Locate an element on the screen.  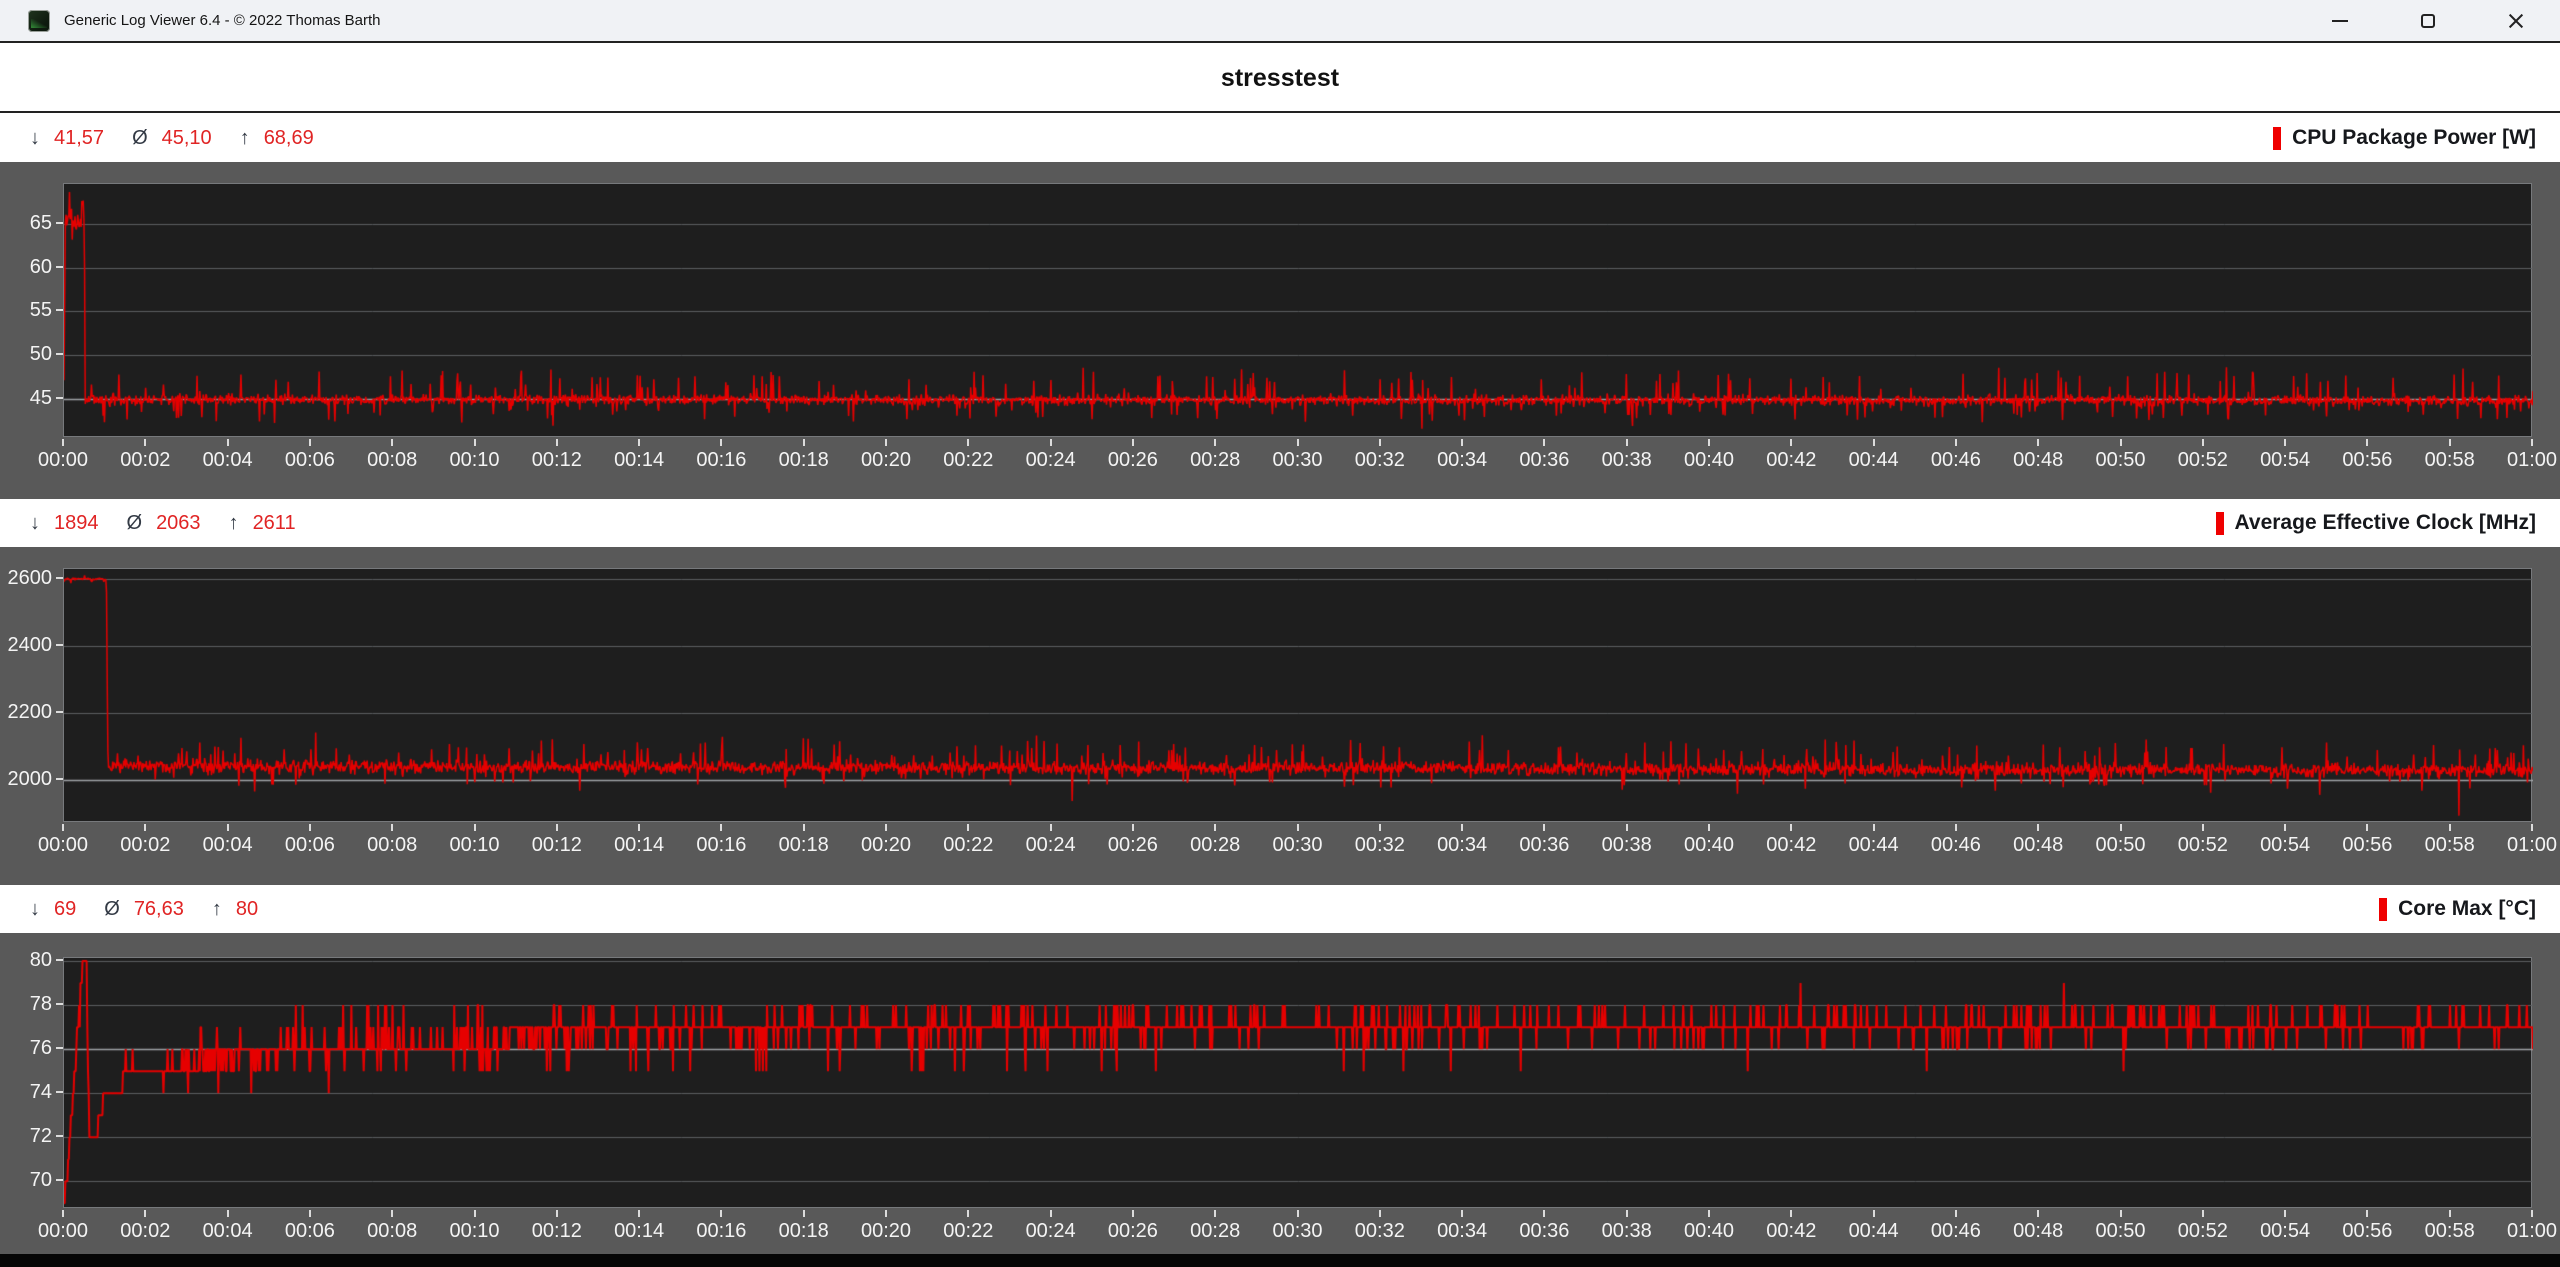
y-axis-label: 2000 is located at coordinates (30, 779).